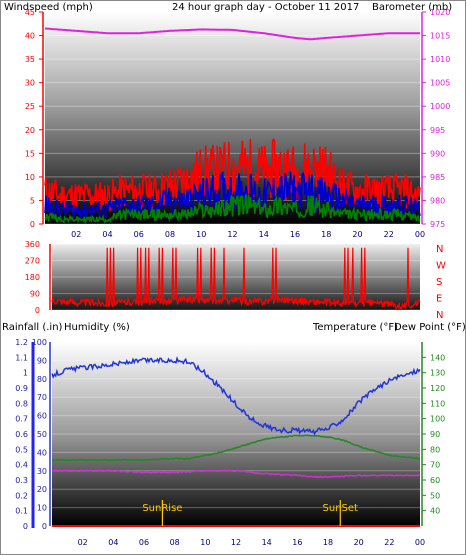 This screenshot has height=555, width=466. I want to click on wind-tick-label: 25, so click(30, 106).